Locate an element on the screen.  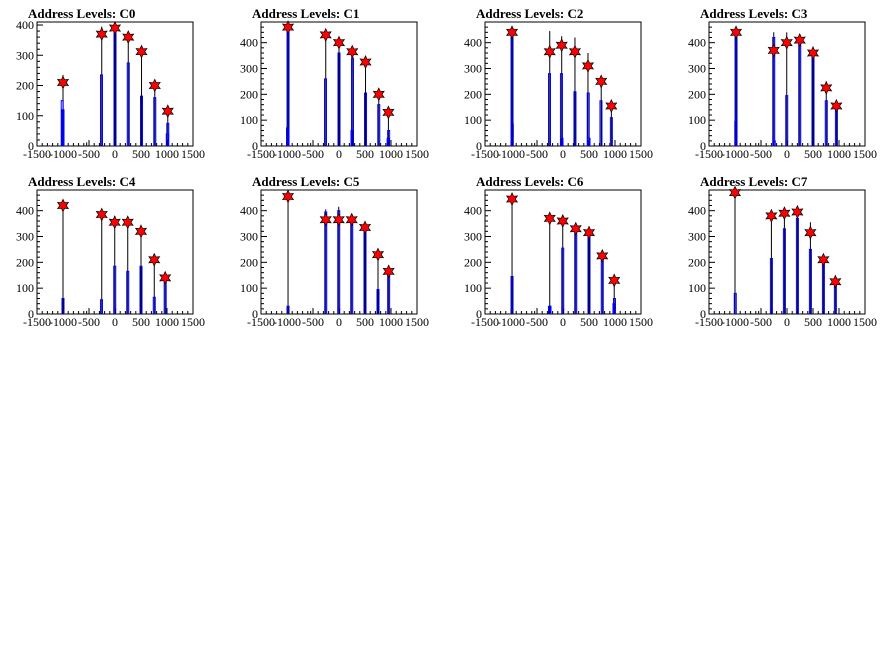
panel-title: Address Levels: C7 is located at coordinates (754, 181).